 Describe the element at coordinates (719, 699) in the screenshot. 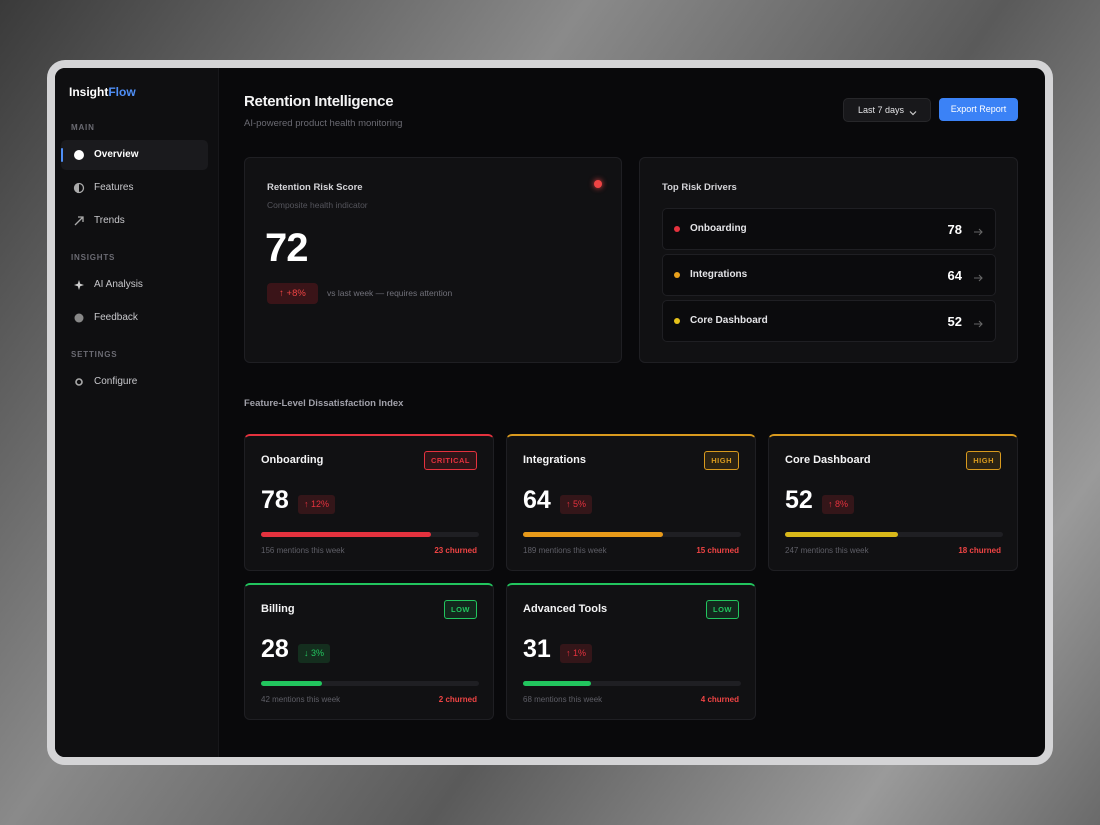

I see `churned-text: 4 churned` at that location.